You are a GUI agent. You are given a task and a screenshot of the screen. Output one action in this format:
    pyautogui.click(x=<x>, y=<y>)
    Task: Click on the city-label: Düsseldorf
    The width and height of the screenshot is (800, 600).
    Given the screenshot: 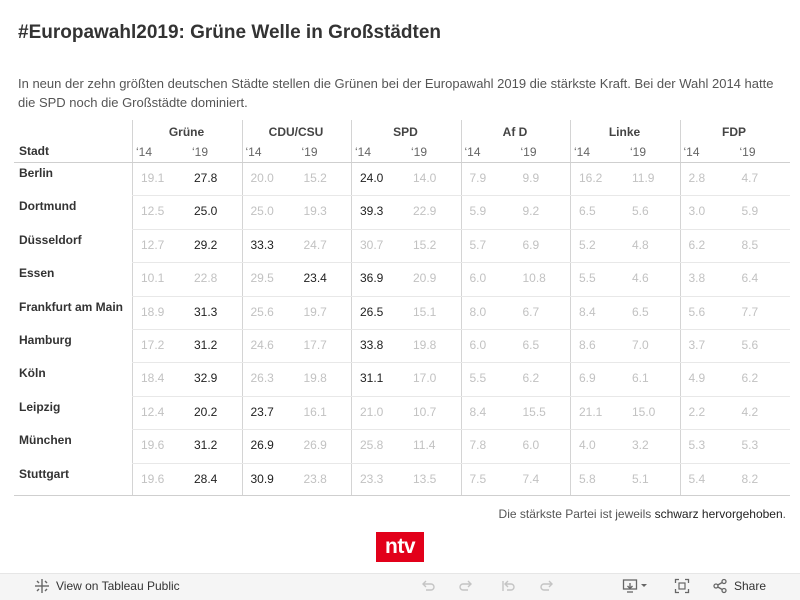 What is the action you would take?
    pyautogui.click(x=50, y=239)
    